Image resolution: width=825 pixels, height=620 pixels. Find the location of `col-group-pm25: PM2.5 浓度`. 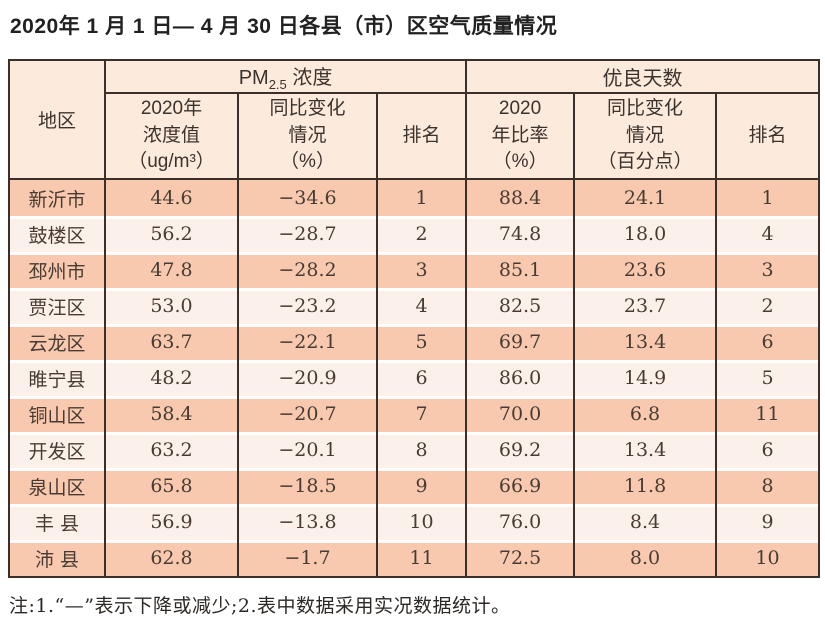

col-group-pm25: PM2.5 浓度 is located at coordinates (285, 76).